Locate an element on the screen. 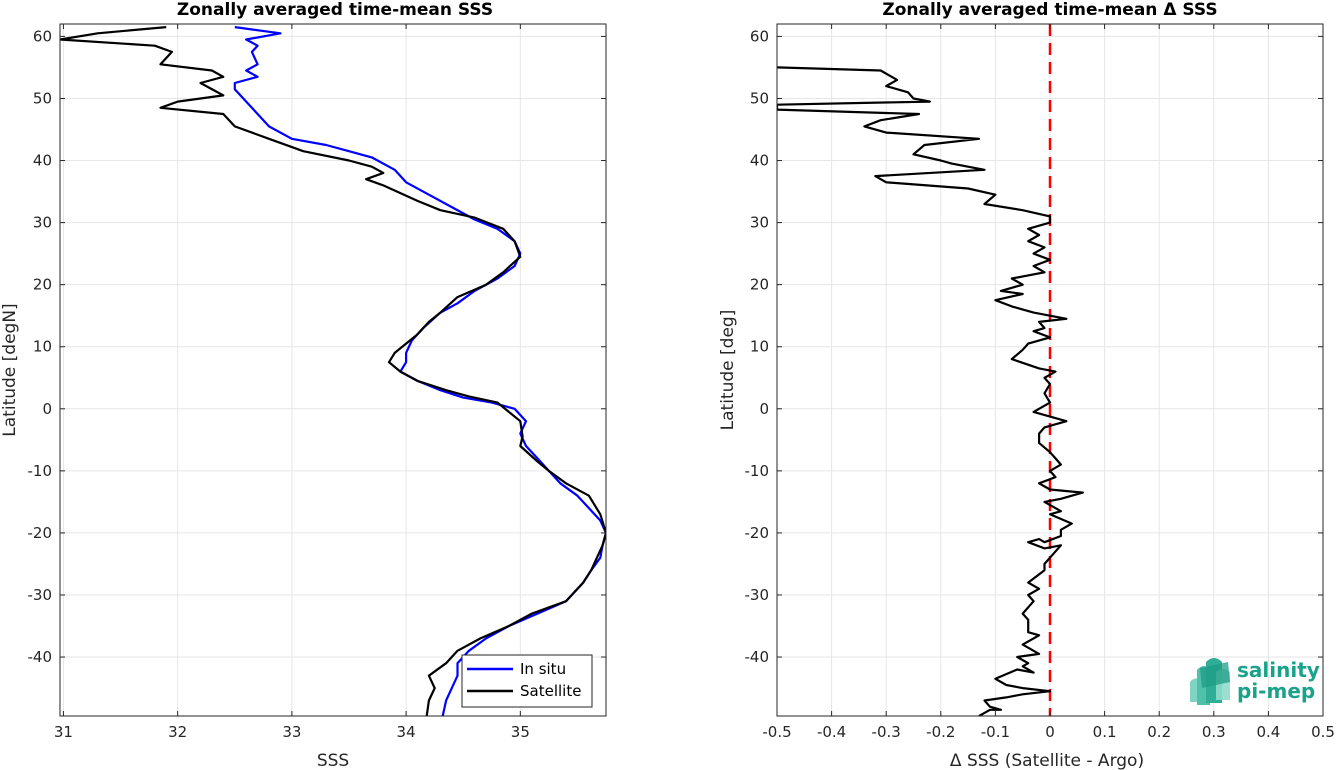 The width and height of the screenshot is (1336, 770). legend-label-satellite: Satellite is located at coordinates (550, 691).